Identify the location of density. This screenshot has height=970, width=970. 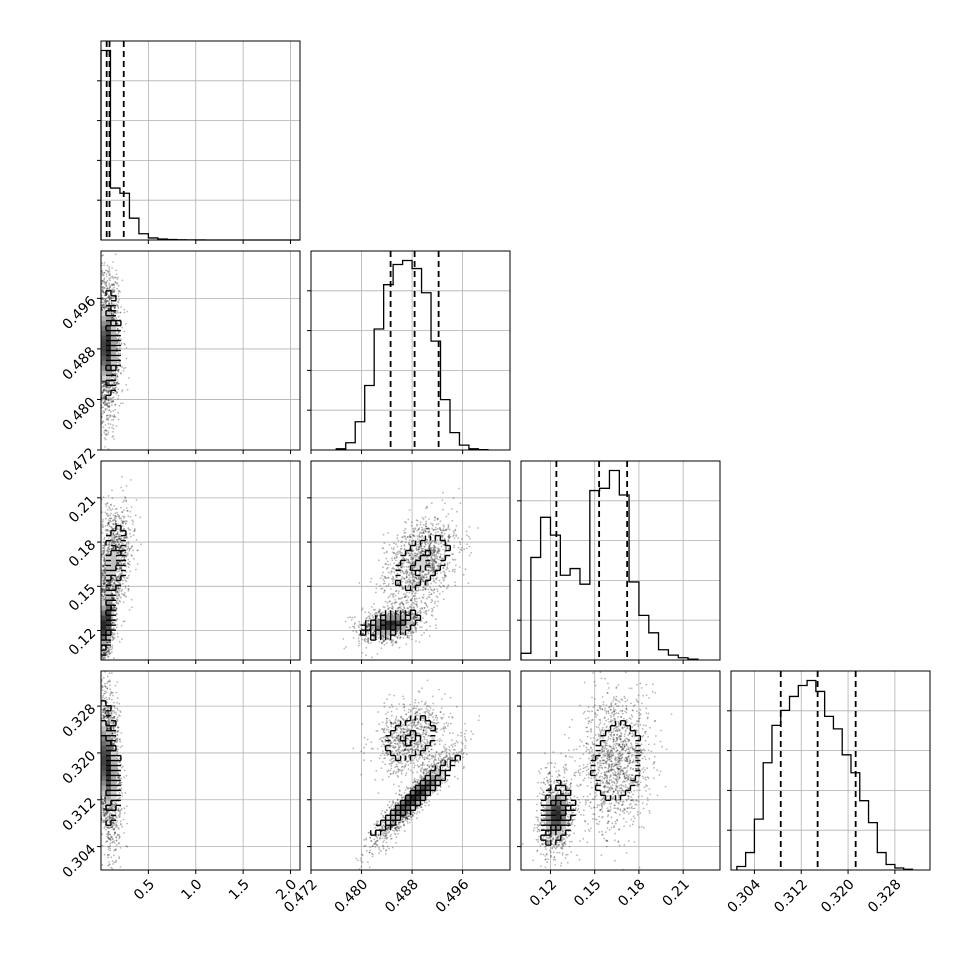
(411, 573).